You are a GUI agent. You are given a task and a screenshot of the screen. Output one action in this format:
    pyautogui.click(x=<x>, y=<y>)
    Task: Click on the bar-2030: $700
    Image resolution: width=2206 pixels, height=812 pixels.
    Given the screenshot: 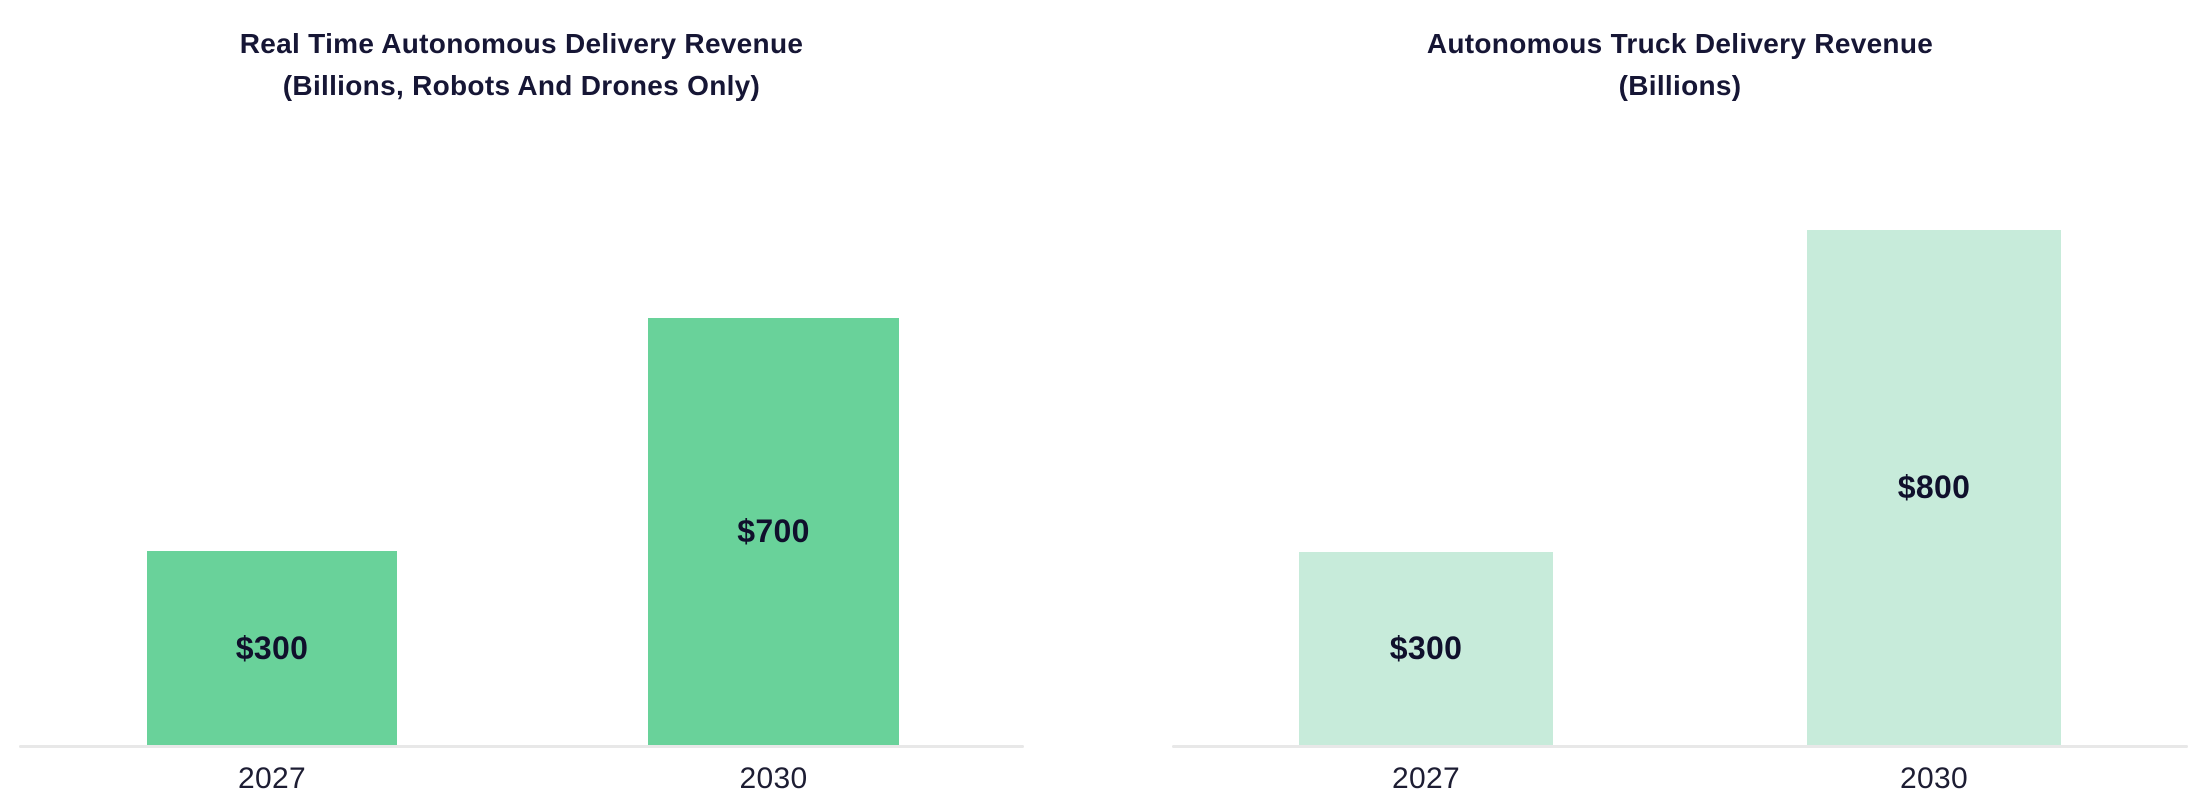 What is the action you would take?
    pyautogui.click(x=773, y=531)
    